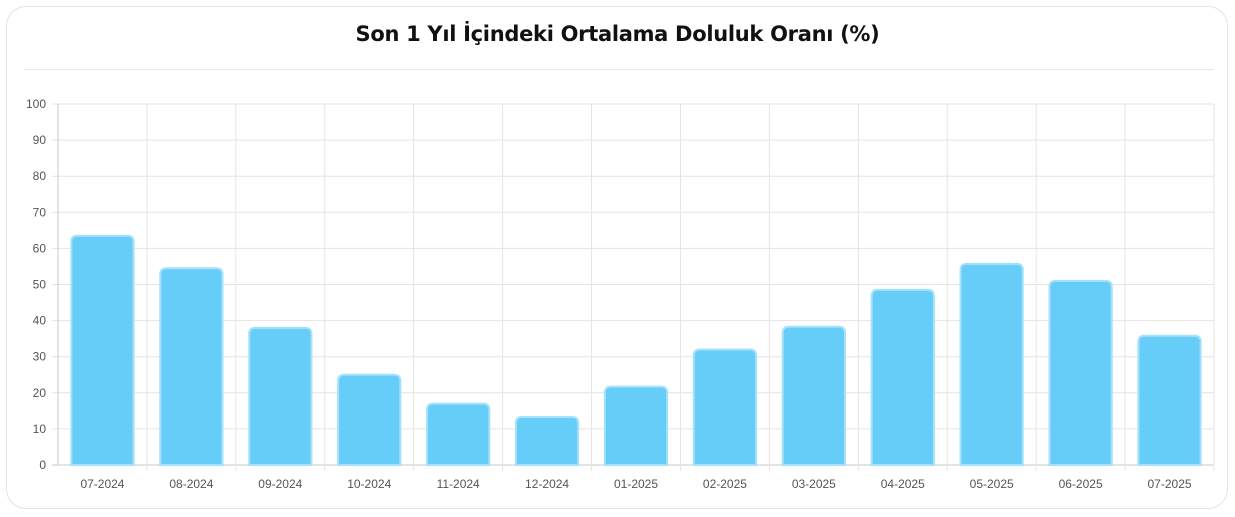 This screenshot has width=1235, height=517. What do you see at coordinates (40, 321) in the screenshot?
I see `y-tick-label: 40` at bounding box center [40, 321].